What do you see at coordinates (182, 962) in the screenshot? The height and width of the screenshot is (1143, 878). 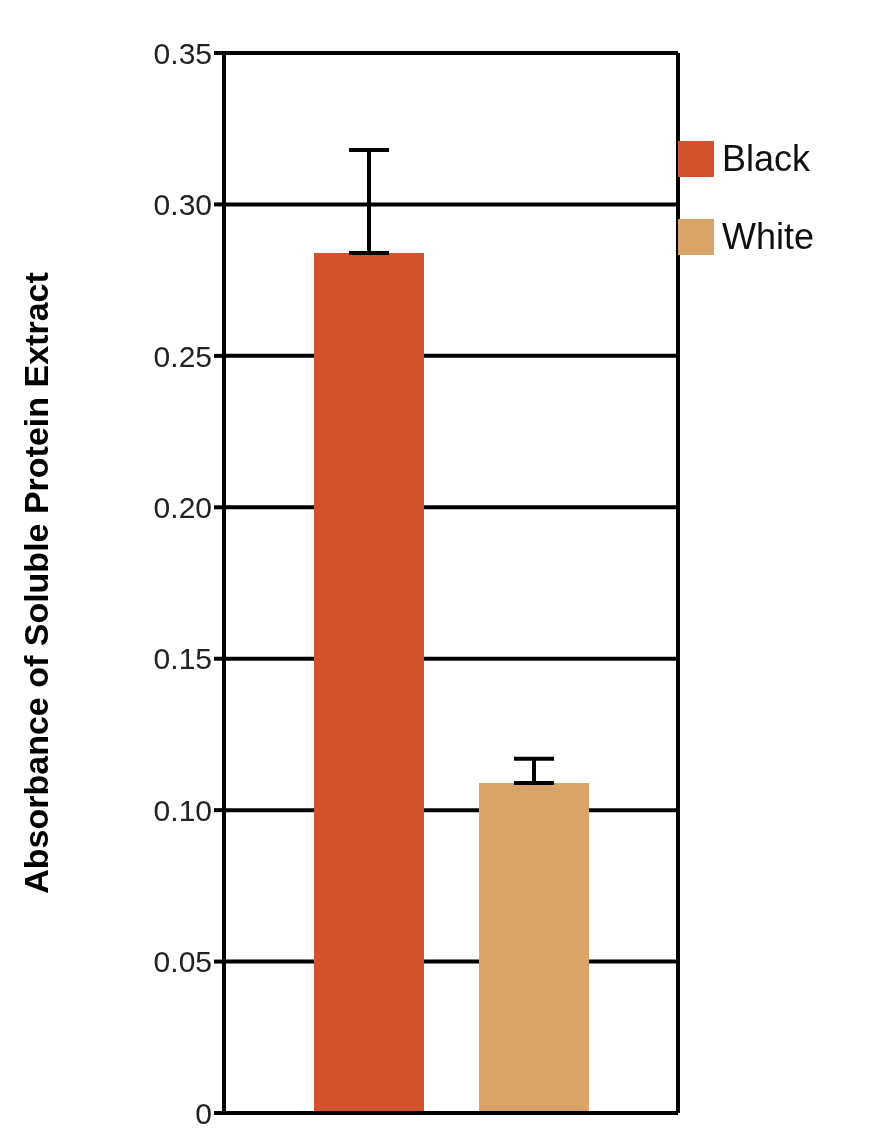 I see `y-tick-label: 0.05` at bounding box center [182, 962].